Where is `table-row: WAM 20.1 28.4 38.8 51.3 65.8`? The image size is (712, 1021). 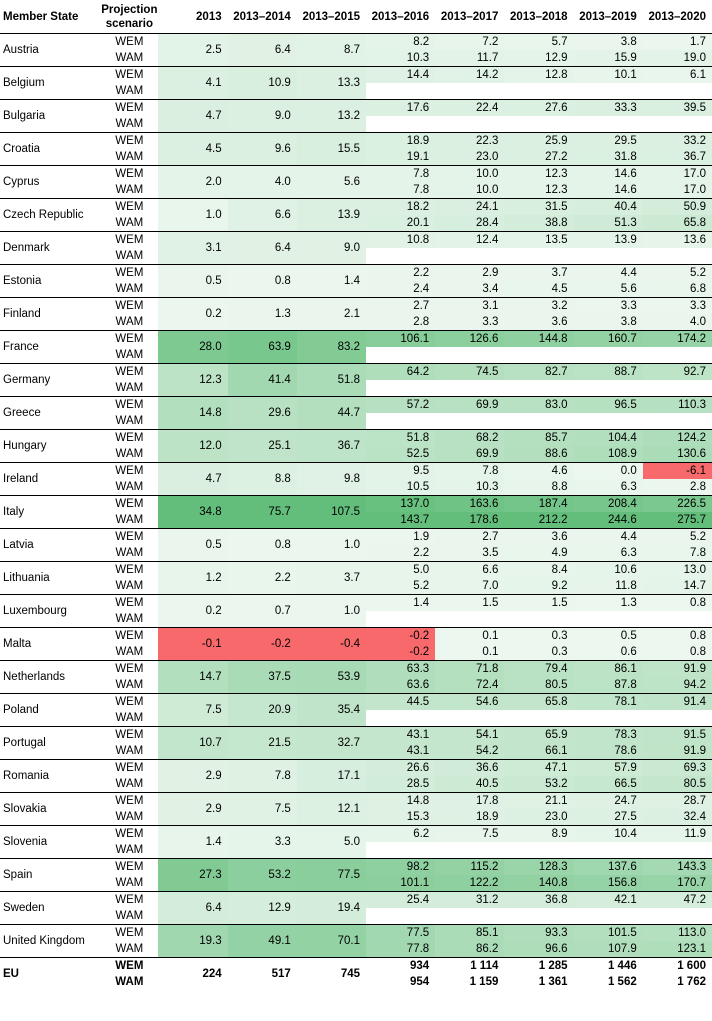
table-row: WAM 20.1 28.4 38.8 51.3 65.8 is located at coordinates (356, 223).